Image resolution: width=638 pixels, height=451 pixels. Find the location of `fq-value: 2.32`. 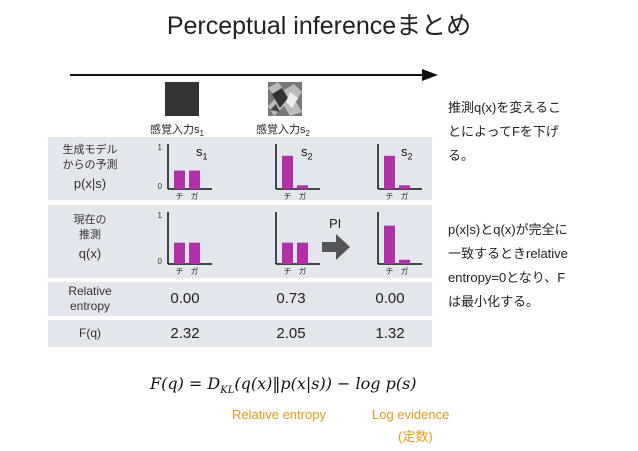

fq-value: 2.32 is located at coordinates (185, 333).